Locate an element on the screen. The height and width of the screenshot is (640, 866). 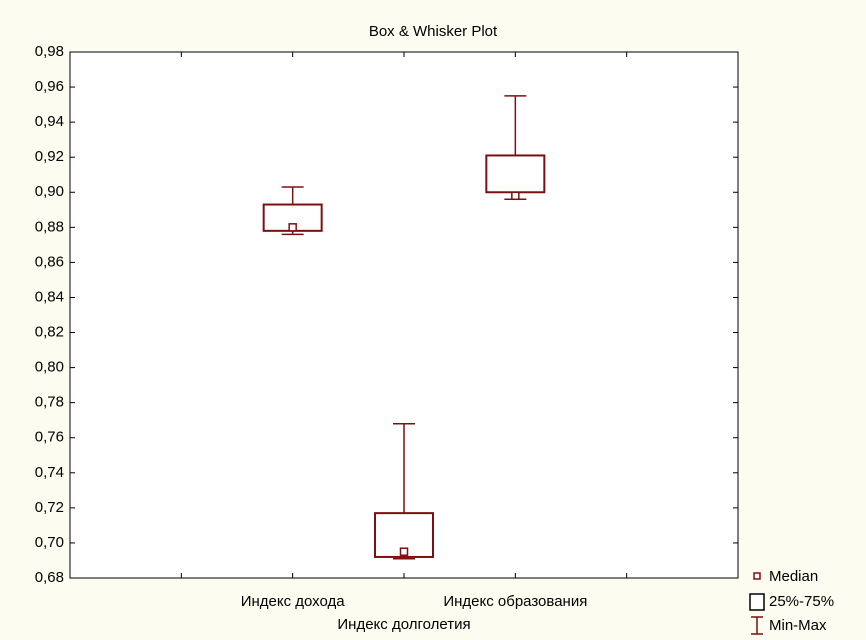
y-tick-label: 0,74 is located at coordinates (49, 472).